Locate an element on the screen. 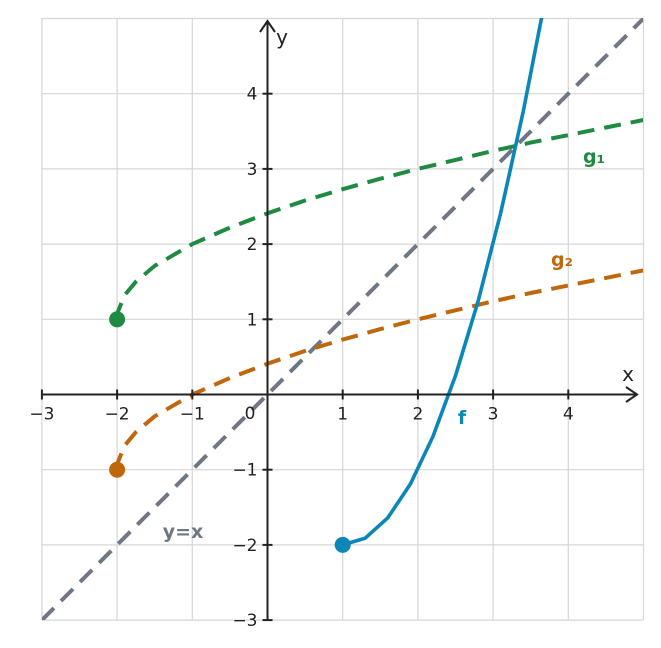  y-tick-label: 4 is located at coordinates (252, 95).